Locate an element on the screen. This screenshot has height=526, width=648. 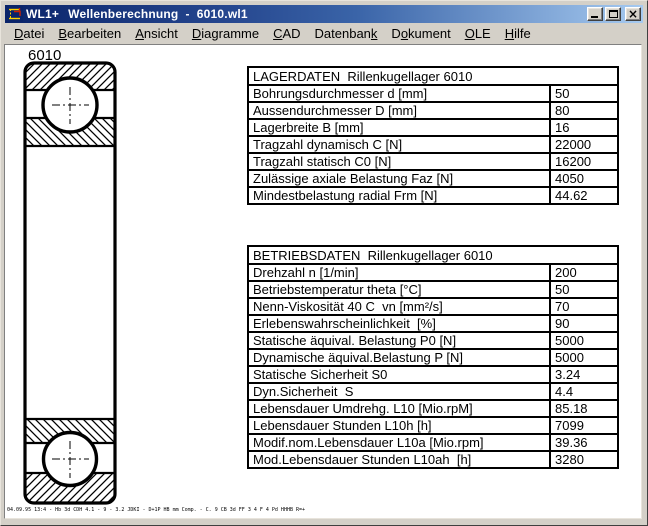
table-row: Lebensdauer Stunden L10h [h] 7099 is located at coordinates (433, 425).